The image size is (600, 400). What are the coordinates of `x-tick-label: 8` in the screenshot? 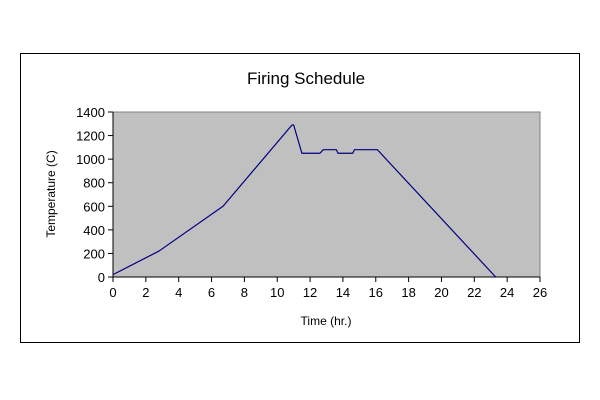 It's located at (244, 292).